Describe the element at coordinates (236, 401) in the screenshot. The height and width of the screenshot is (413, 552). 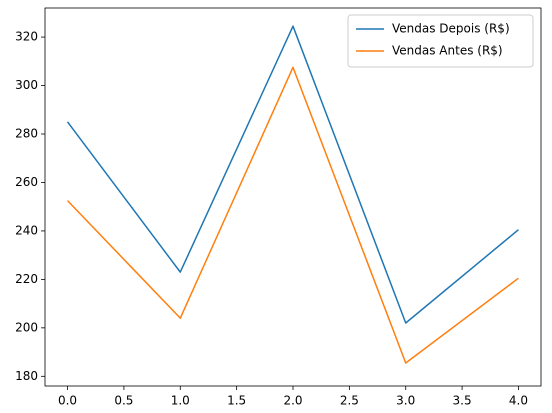
I see `x-tick-label: 1.5` at that location.